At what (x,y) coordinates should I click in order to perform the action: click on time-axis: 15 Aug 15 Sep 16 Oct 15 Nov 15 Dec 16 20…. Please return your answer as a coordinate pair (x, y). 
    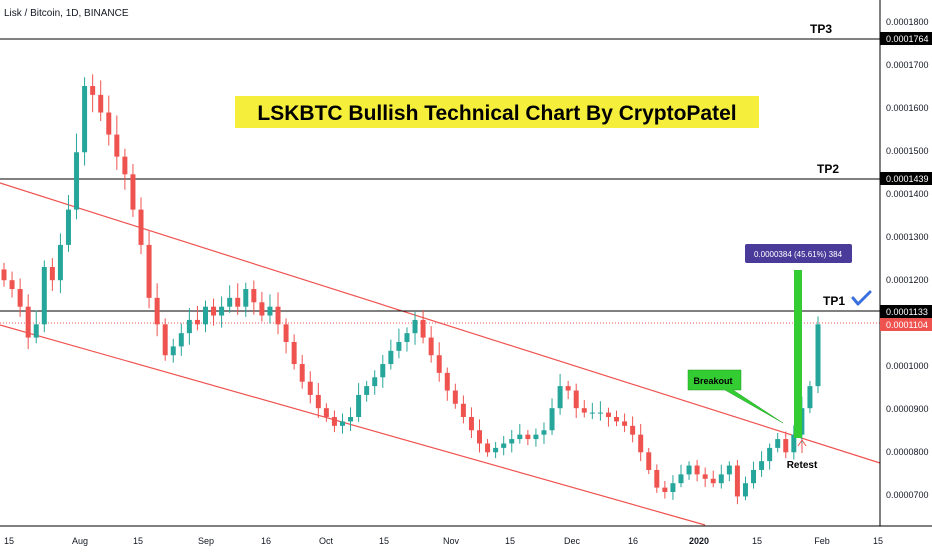
    Looking at the image, I should click on (443, 541).